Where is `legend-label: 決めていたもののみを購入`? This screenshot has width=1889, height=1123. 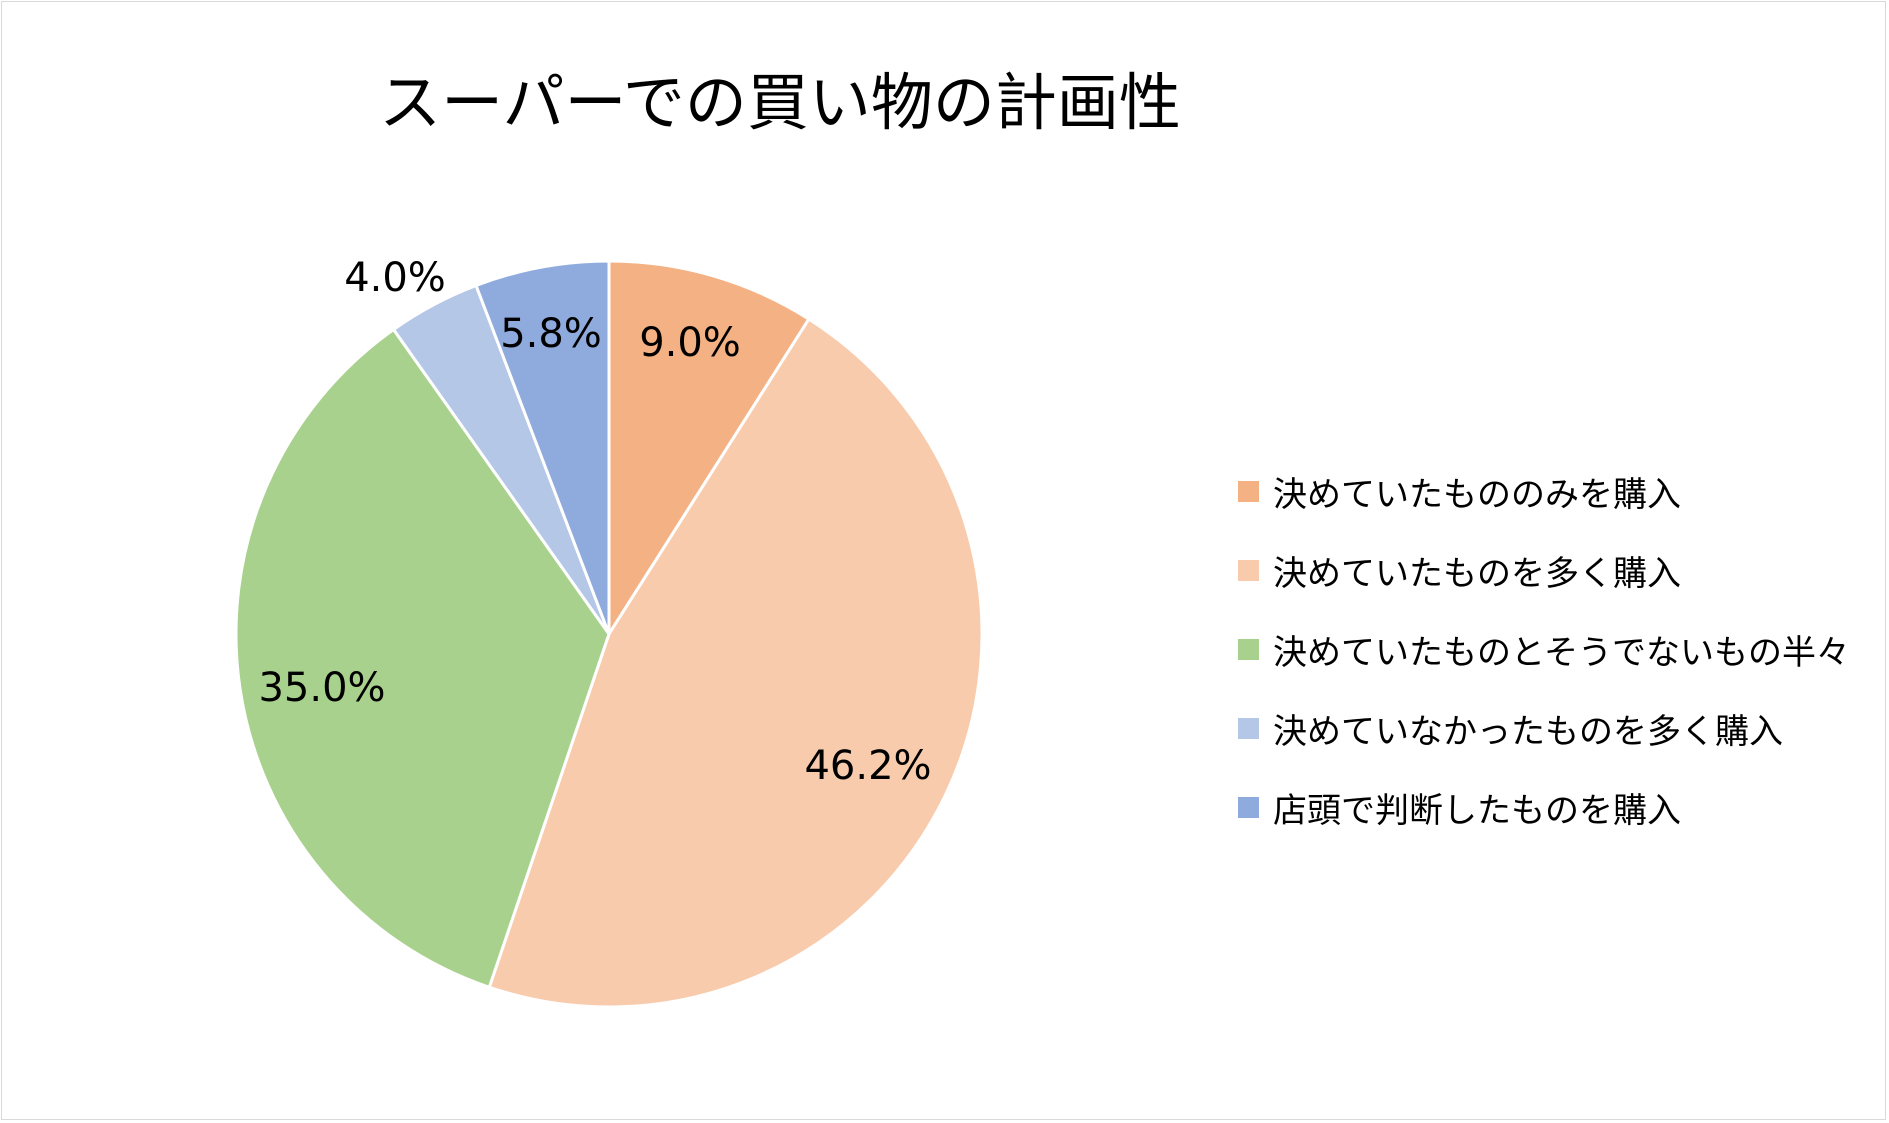 legend-label: 決めていたもののみを購入 is located at coordinates (1477, 495).